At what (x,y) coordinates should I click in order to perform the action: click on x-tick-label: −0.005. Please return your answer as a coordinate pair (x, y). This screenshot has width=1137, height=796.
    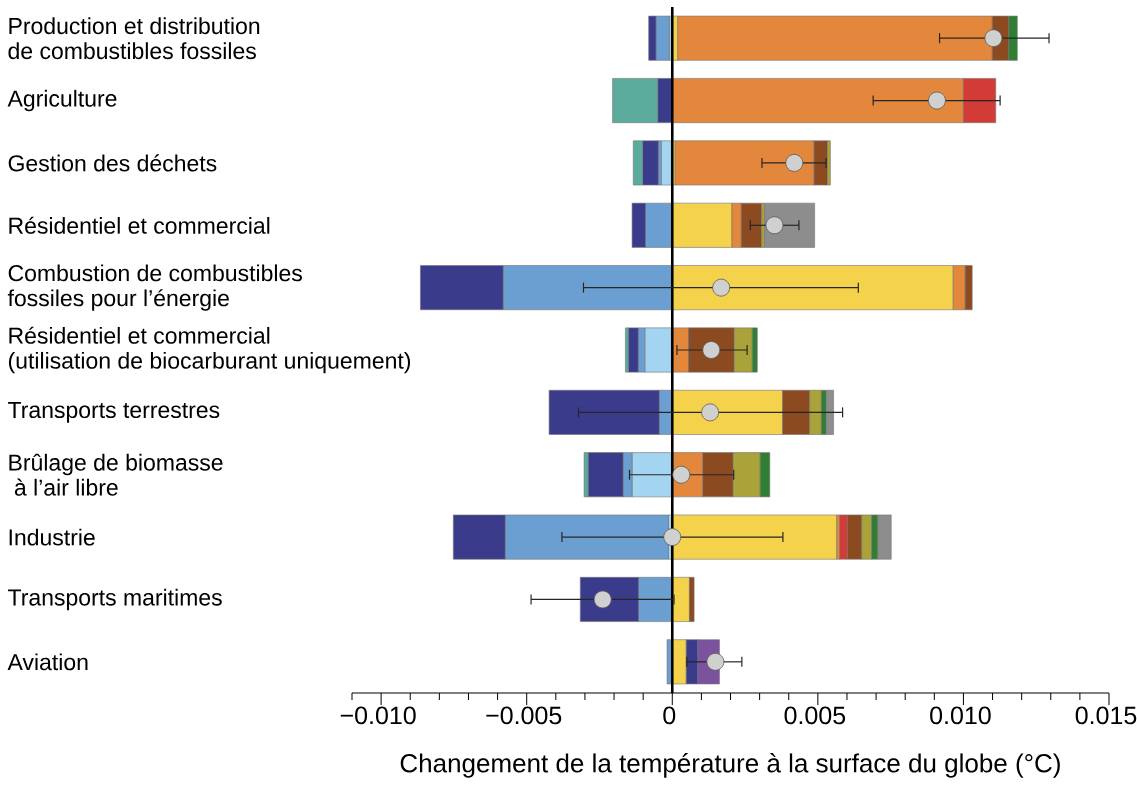
    Looking at the image, I should click on (524, 715).